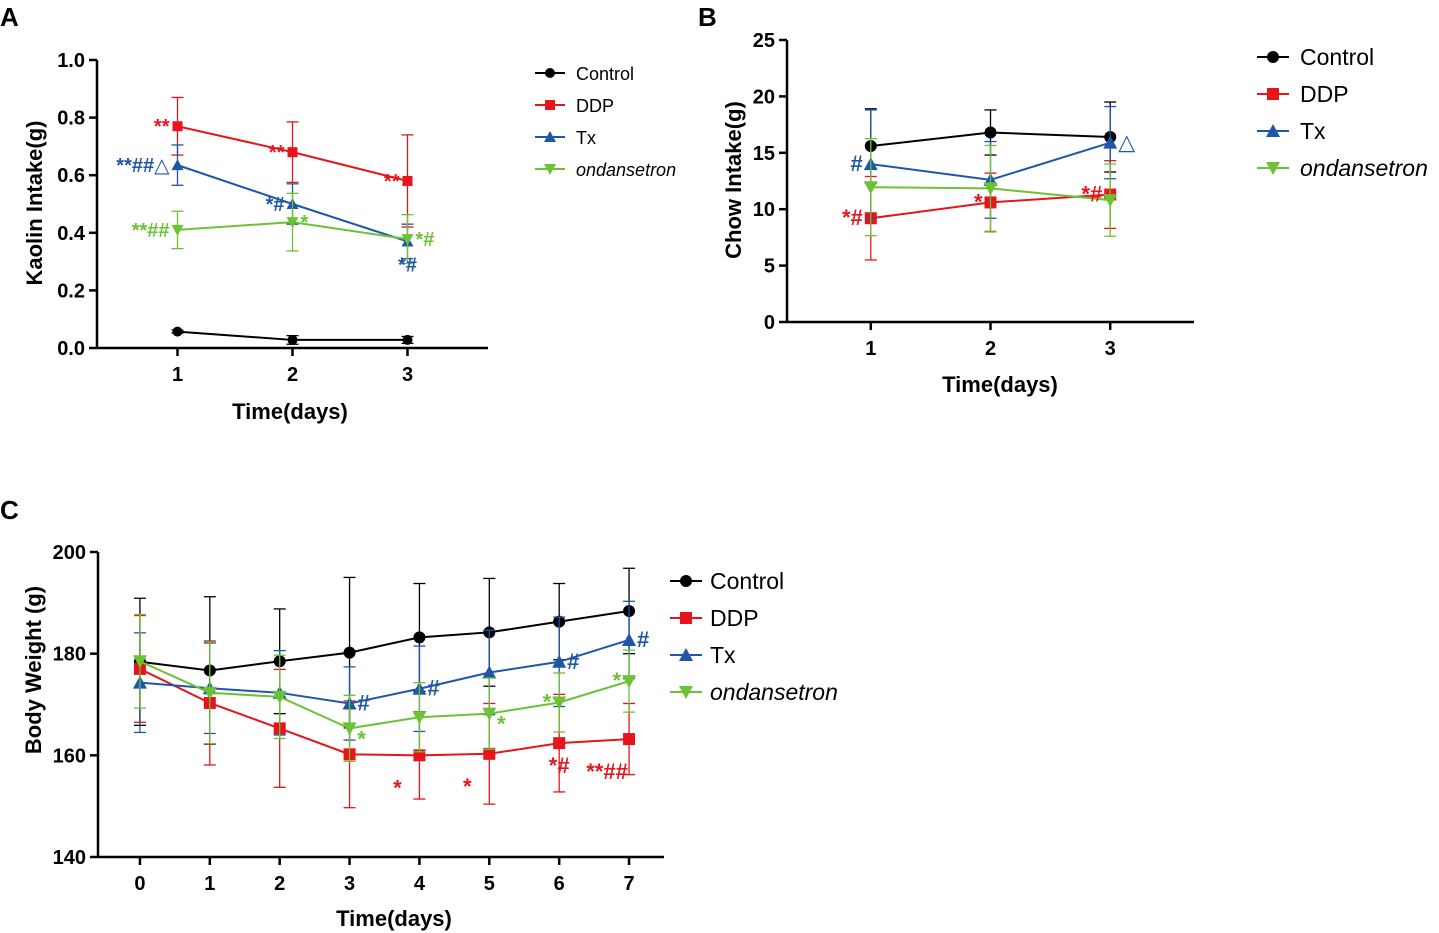 The height and width of the screenshot is (933, 1439). I want to click on significance-annotation: △, so click(1126, 142).